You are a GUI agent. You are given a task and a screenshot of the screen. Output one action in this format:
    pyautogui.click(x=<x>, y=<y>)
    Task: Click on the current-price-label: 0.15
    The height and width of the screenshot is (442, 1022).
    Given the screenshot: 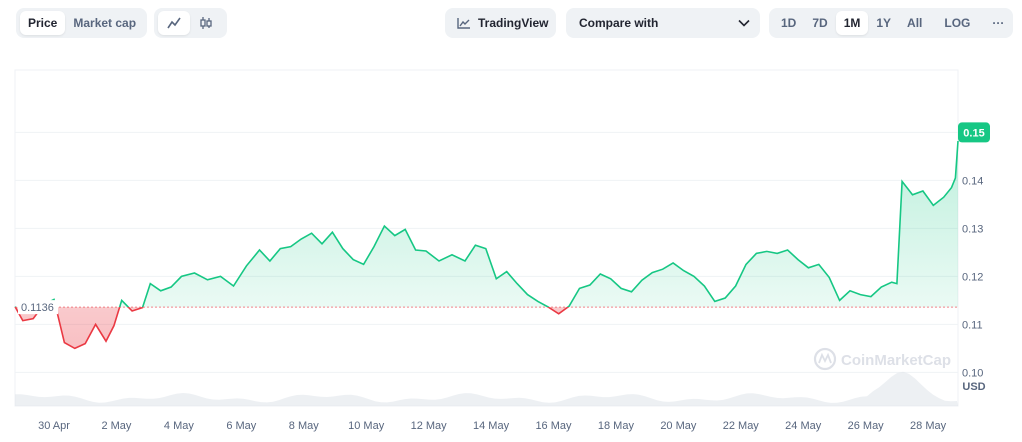 What is the action you would take?
    pyautogui.click(x=973, y=133)
    